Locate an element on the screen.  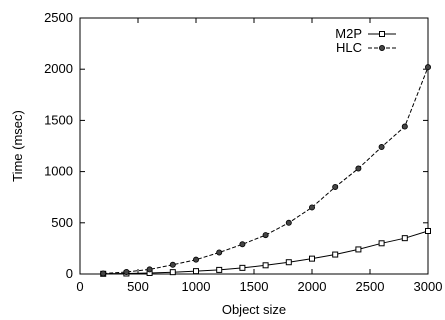
x-tick-label: 2500 is located at coordinates (370, 286).